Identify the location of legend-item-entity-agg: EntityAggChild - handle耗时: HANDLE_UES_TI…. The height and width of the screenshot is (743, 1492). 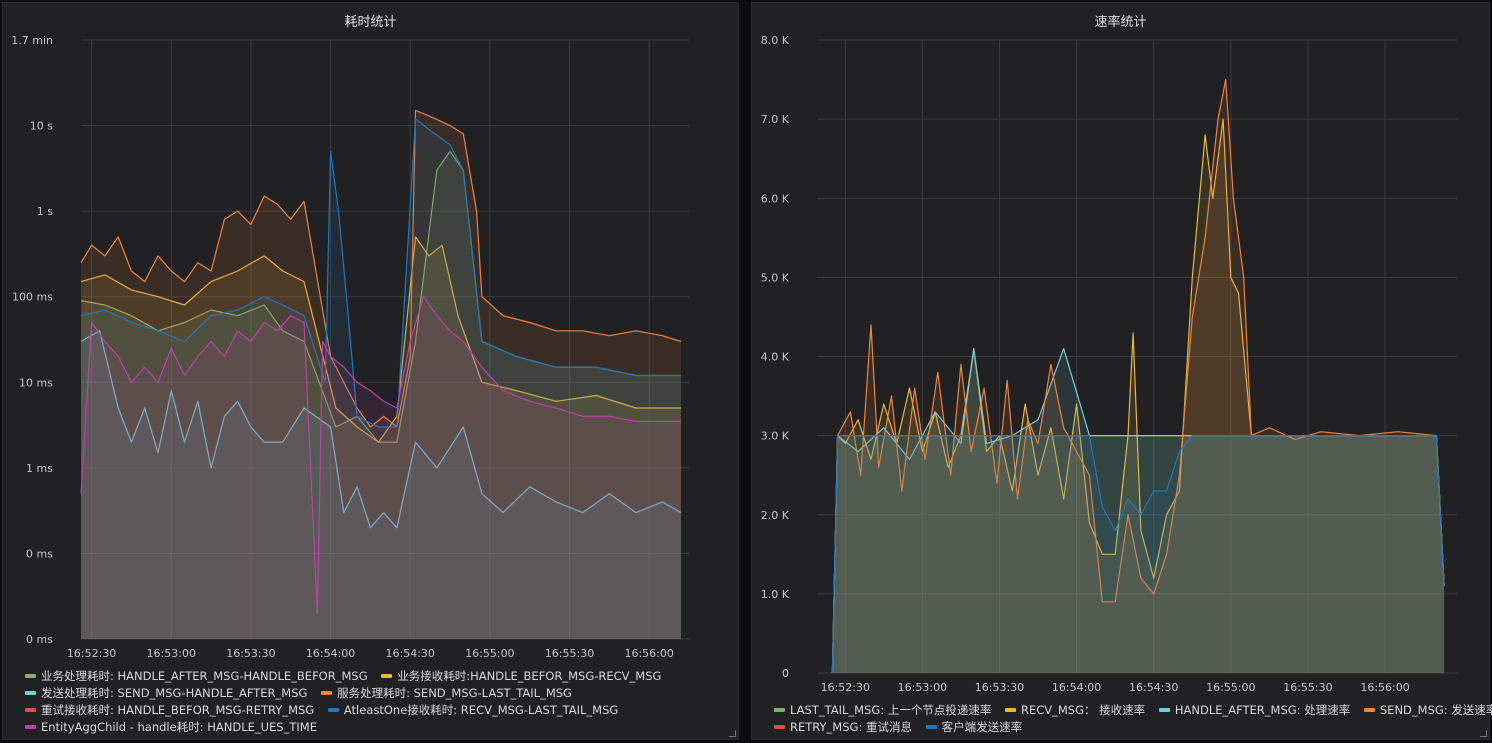
(171, 727).